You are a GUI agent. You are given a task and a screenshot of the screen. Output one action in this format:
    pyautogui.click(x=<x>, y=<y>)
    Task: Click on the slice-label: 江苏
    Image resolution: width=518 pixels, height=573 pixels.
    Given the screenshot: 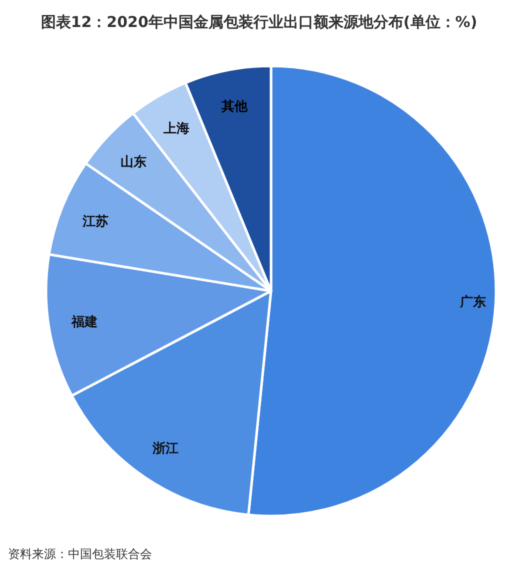 What is the action you would take?
    pyautogui.click(x=95, y=222)
    